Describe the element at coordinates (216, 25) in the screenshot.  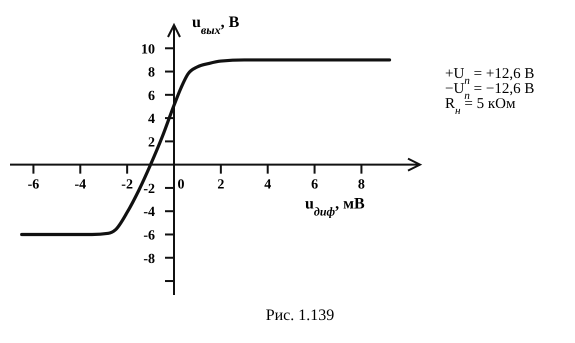
I see `y-axis-title: u$_{вых}$, В` at that location.